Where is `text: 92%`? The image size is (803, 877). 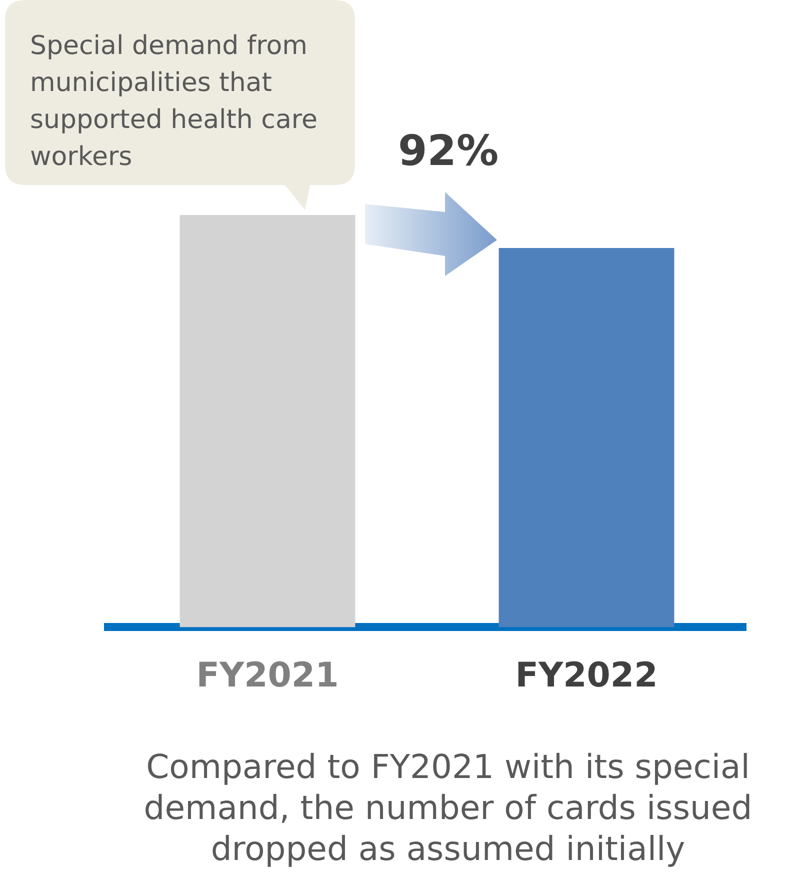
text: 92% is located at coordinates (448, 150).